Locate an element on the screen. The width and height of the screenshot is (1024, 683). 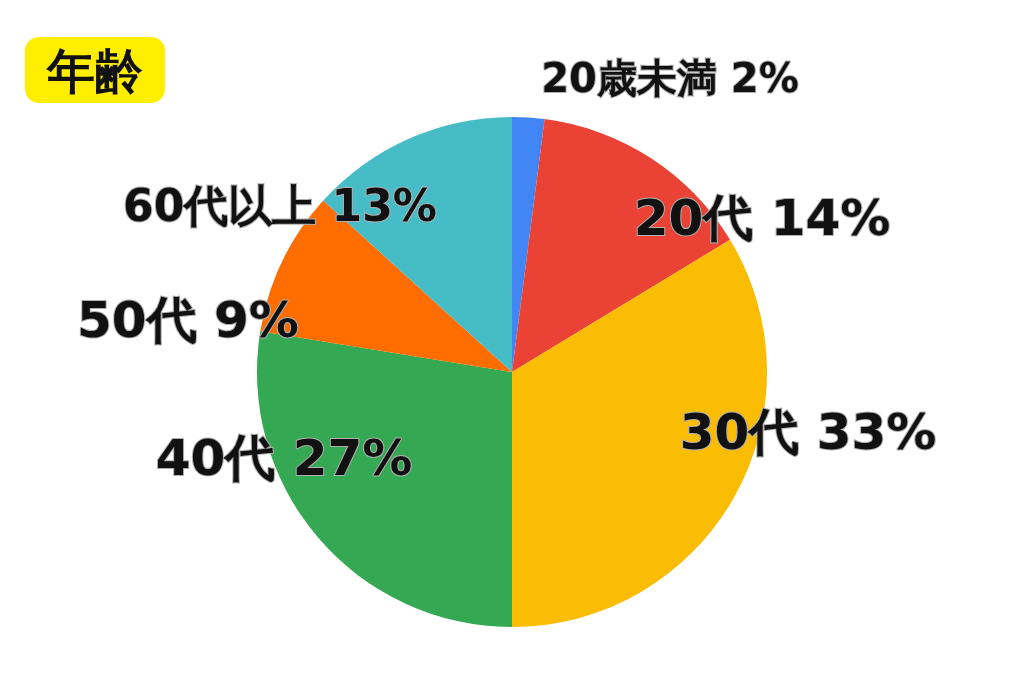
chart-title: 年齢 is located at coordinates (94, 71).